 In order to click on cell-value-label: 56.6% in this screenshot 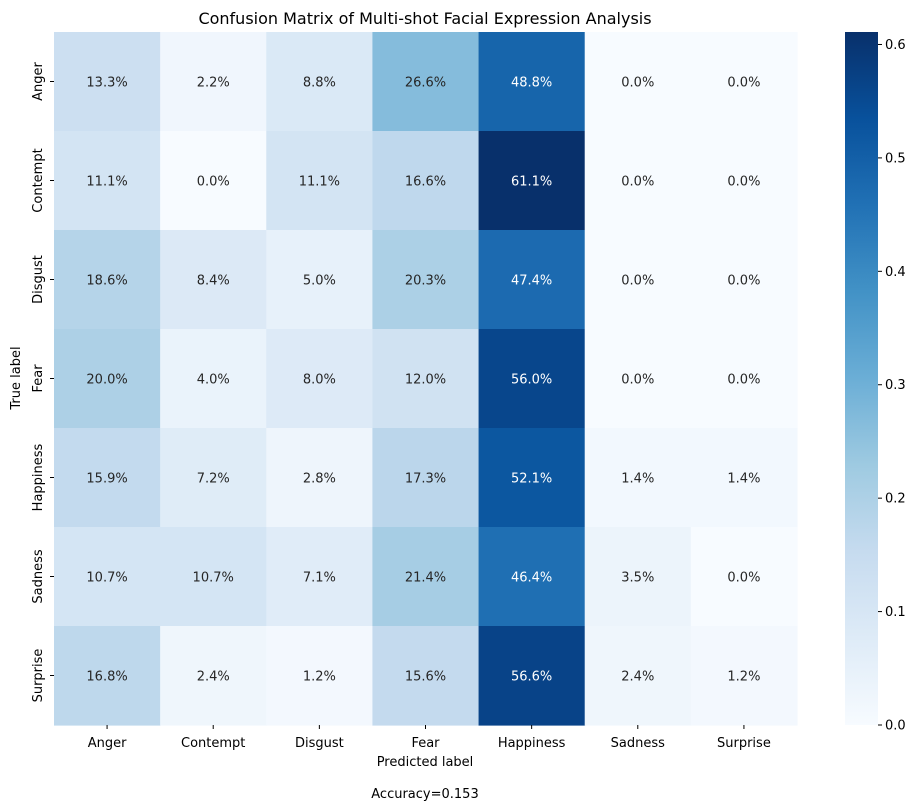, I will do `click(531, 677)`.